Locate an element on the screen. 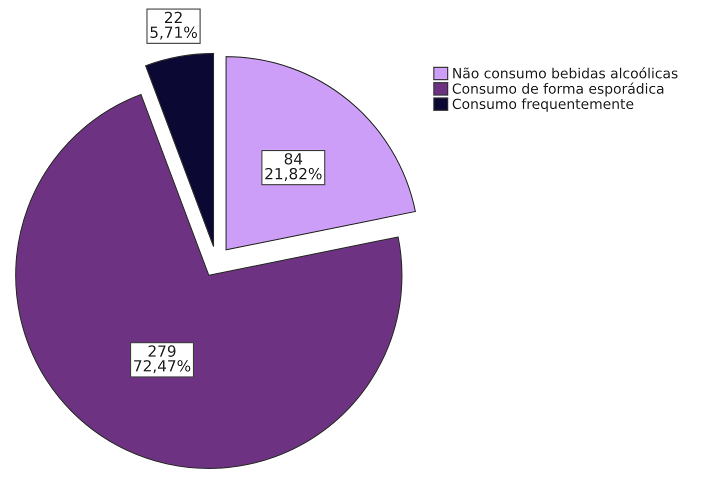 This screenshot has height=485, width=721. data-label: 22 5,71% is located at coordinates (173, 26).